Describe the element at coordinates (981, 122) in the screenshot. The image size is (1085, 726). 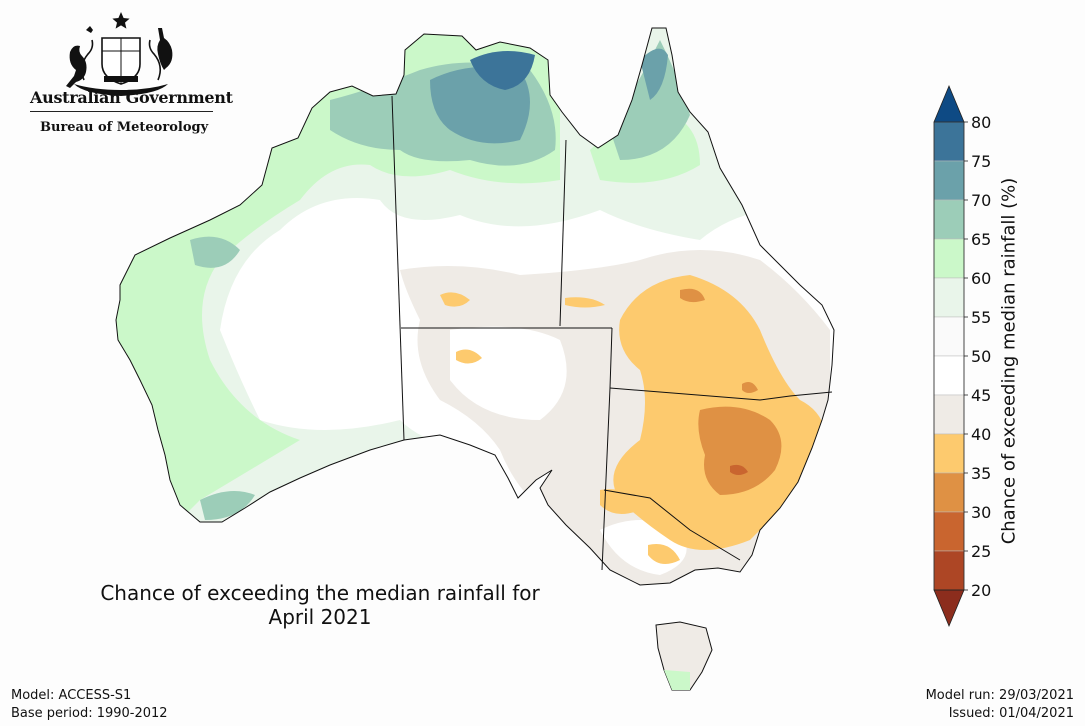
I see `colorbar-tick-label: 80` at that location.